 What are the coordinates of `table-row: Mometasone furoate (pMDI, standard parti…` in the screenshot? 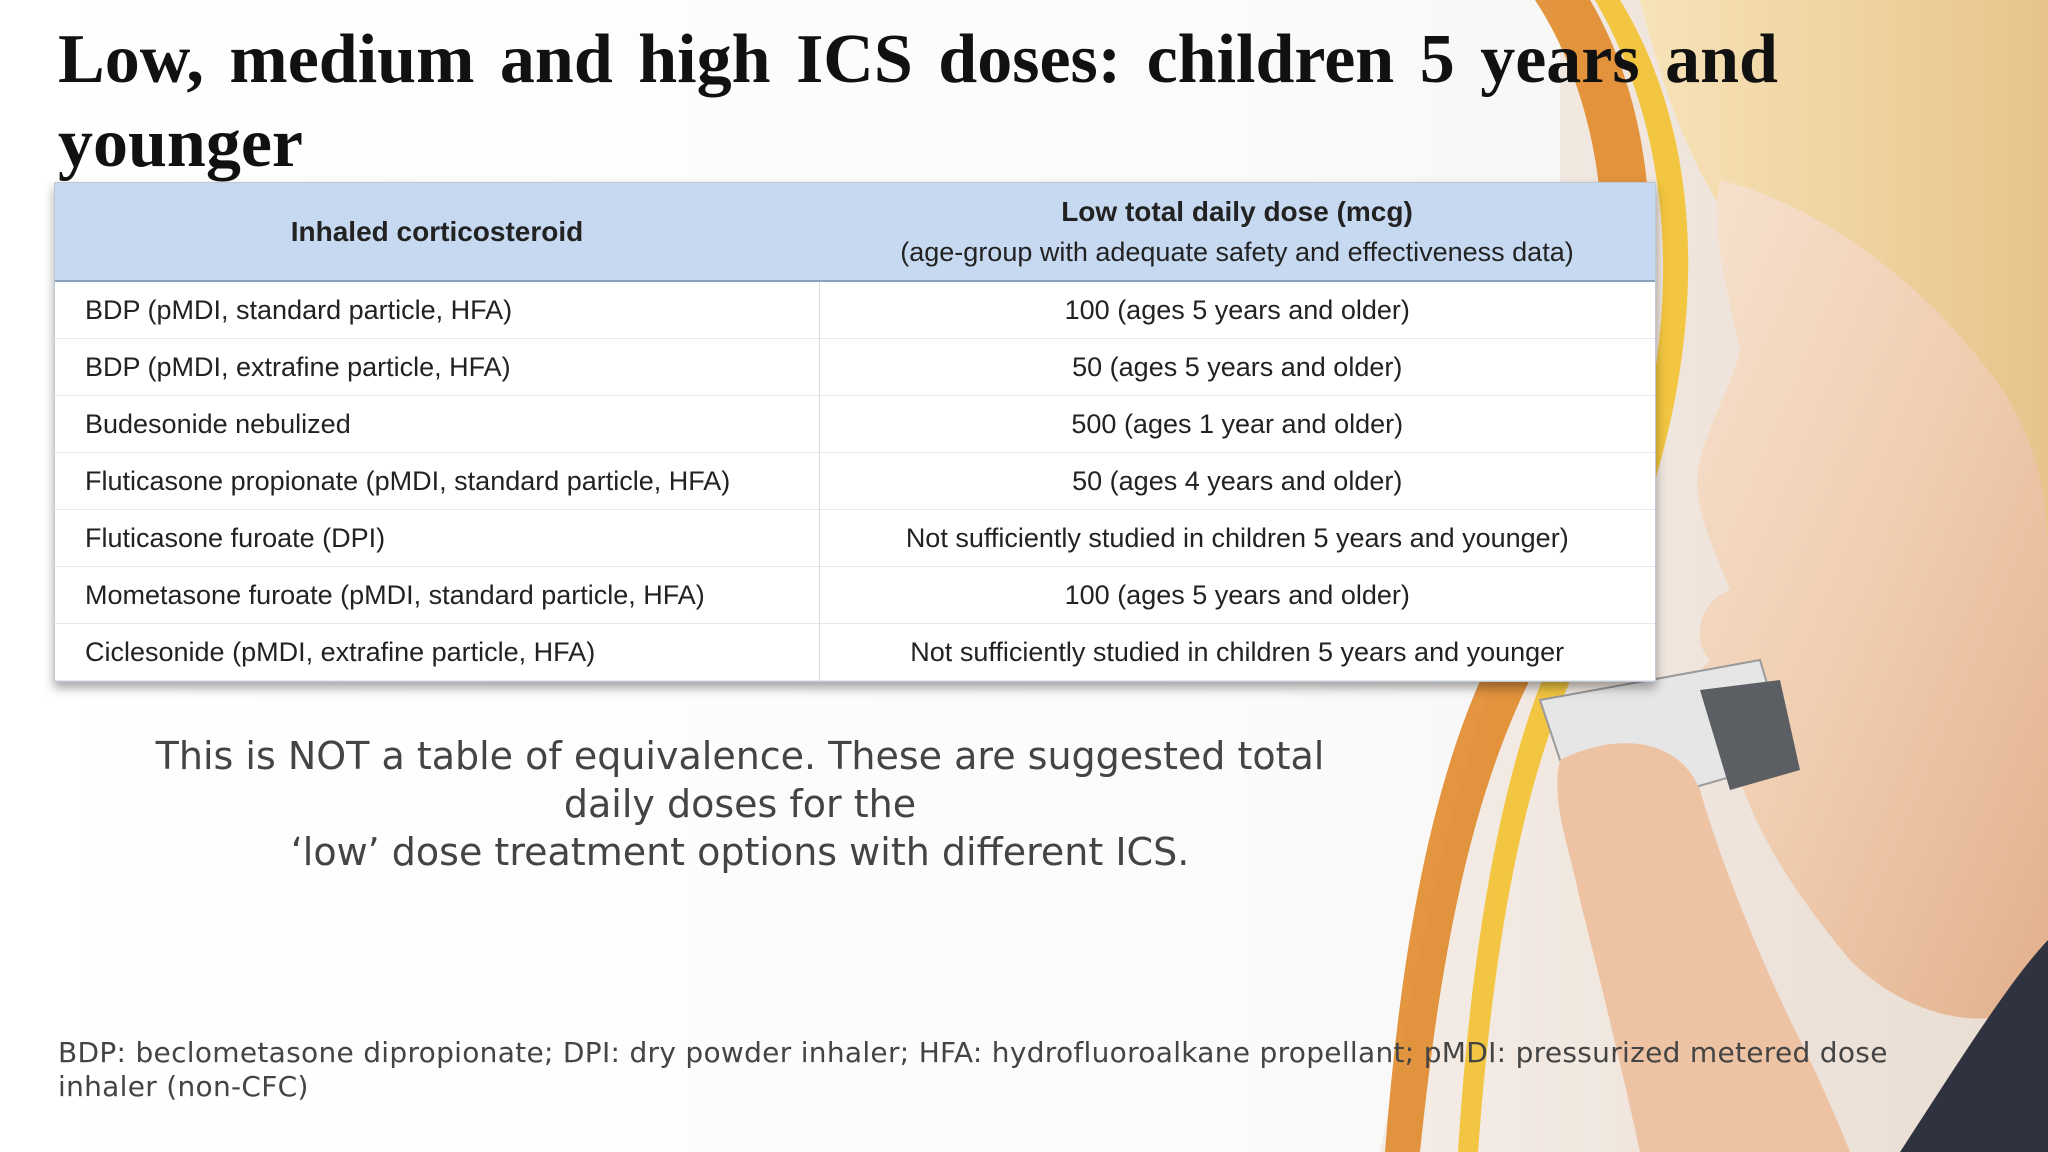 It's located at (855, 595).